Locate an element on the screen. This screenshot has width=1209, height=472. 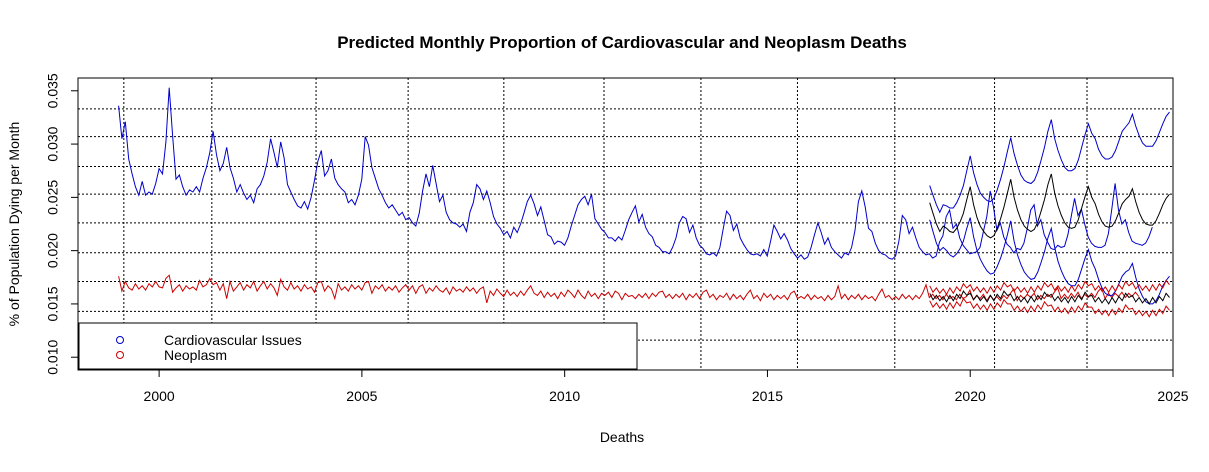
x-tick-label-1: 2005 is located at coordinates (361, 396).